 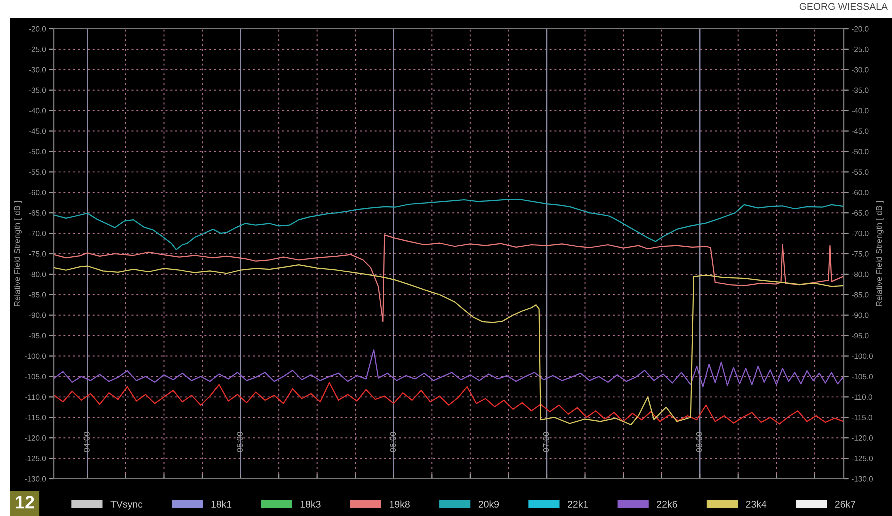 I want to click on text: GEORG WIESSALA, so click(x=844, y=6).